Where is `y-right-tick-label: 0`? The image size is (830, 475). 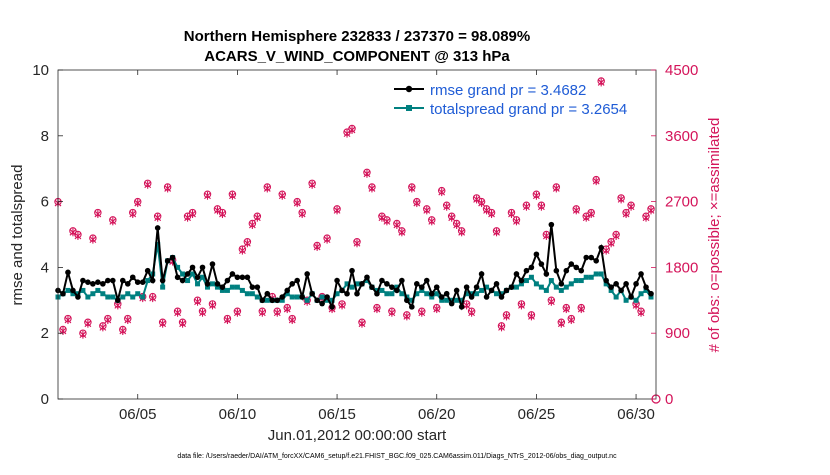
y-right-tick-label: 0 is located at coordinates (669, 399).